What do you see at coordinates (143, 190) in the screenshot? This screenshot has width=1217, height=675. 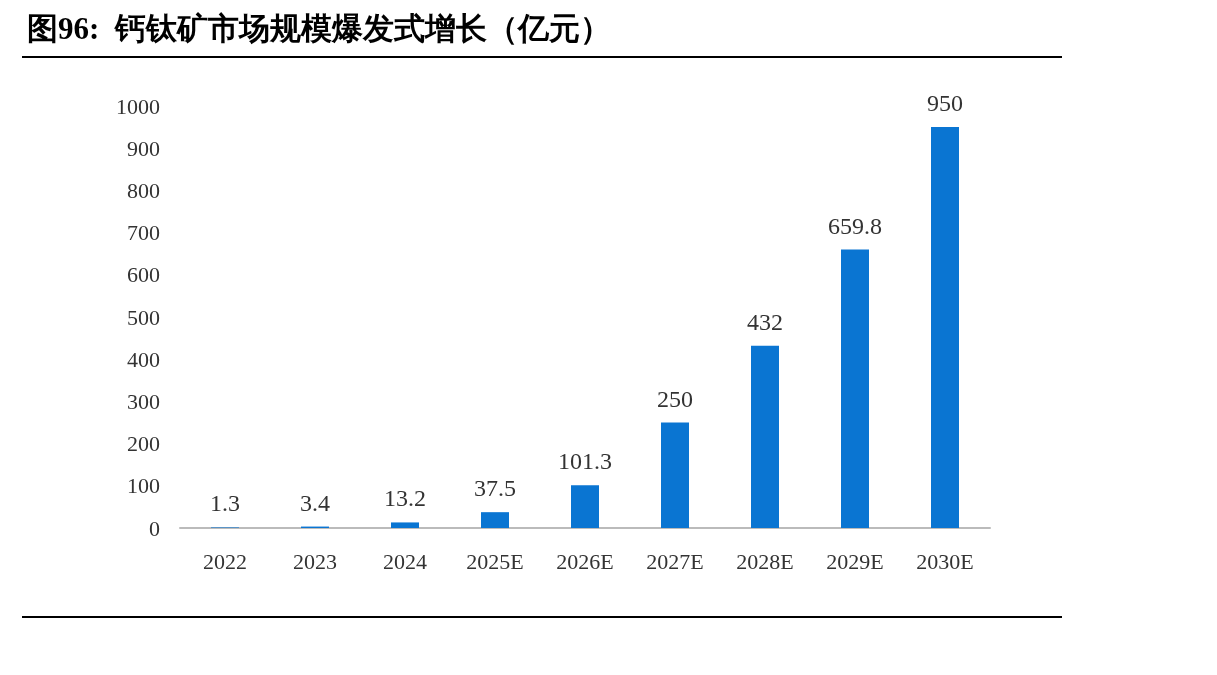 I see `y-tick-label: 800` at bounding box center [143, 190].